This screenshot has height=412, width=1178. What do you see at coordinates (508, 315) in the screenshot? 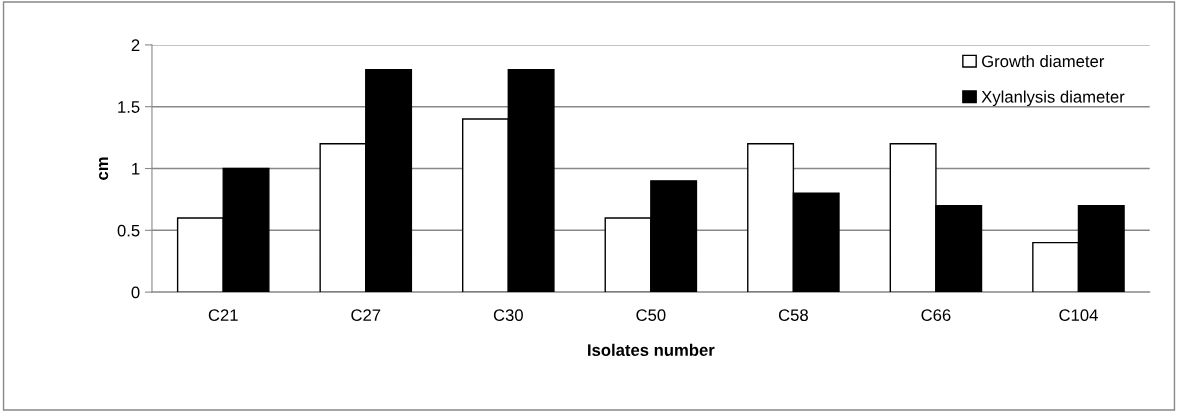
I see `x-tick-label: C30` at bounding box center [508, 315].